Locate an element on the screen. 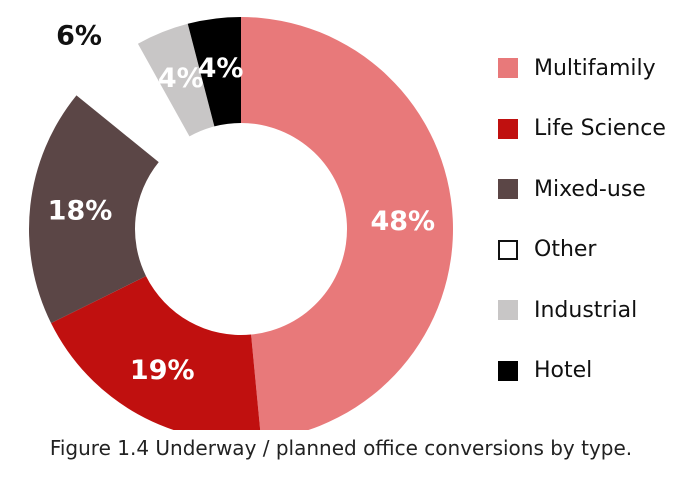 Image resolution: width=682 pixels, height=490 pixels. legend-swatch-hotel is located at coordinates (508, 370).